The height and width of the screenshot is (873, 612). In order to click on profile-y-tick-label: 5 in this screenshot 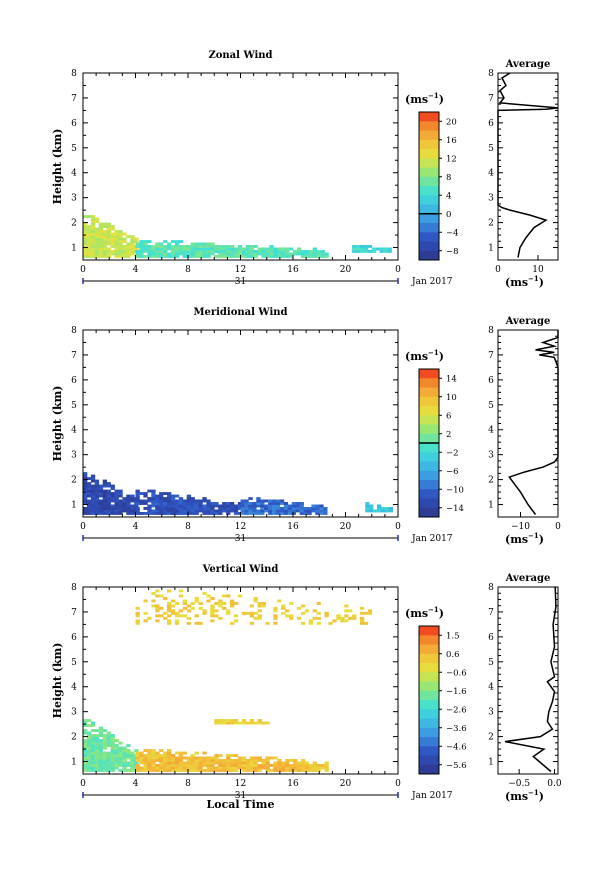, I will do `click(491, 406)`.